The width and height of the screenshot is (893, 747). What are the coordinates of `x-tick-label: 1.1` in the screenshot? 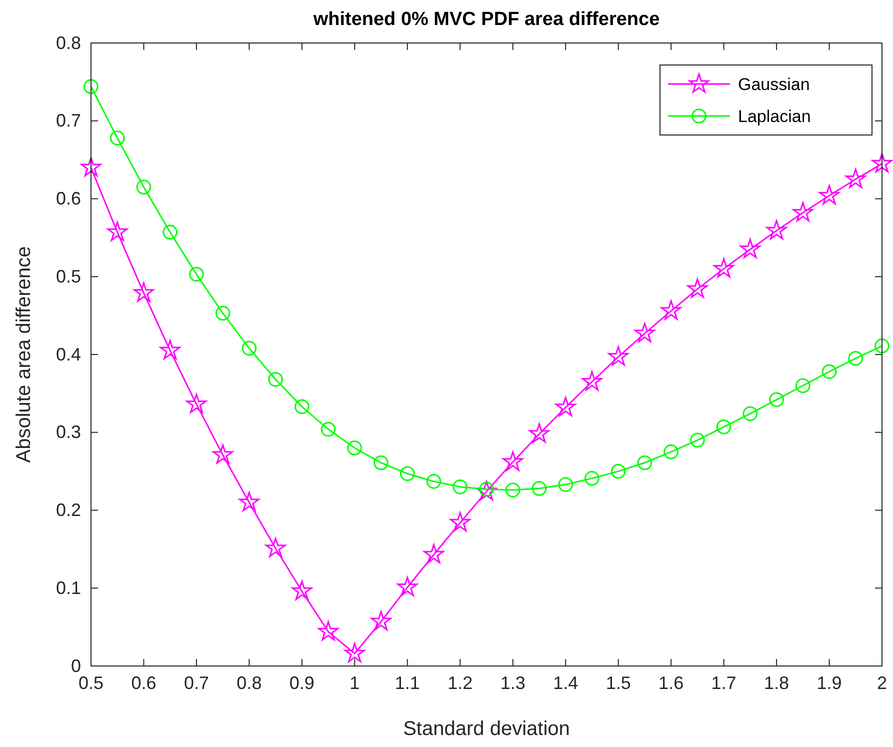 It's located at (407, 682).